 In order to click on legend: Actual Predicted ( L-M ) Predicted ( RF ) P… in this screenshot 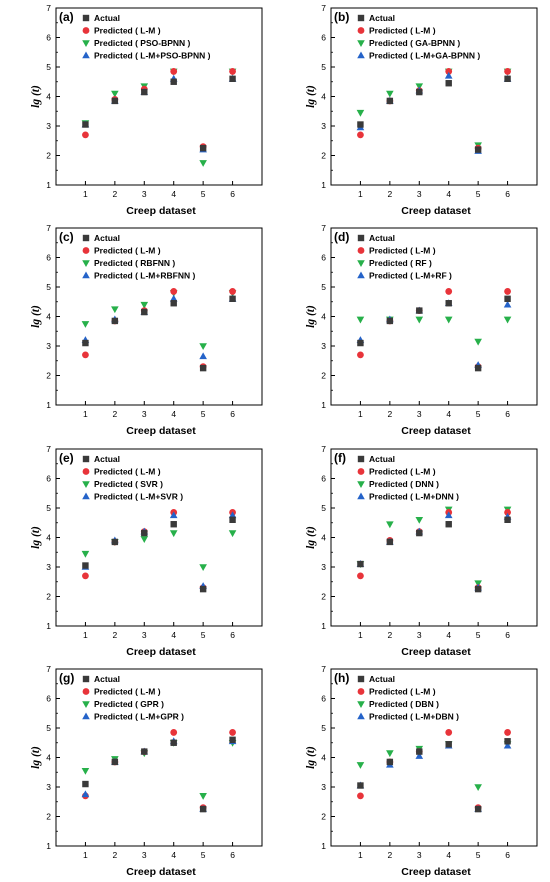, I will do `click(404, 257)`.